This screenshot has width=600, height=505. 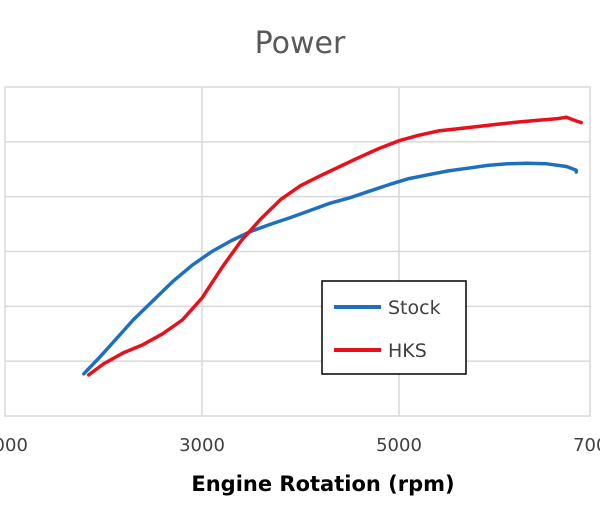 I want to click on x-tick-labels: 1000 3000 5000 7000, so click(x=300, y=445).